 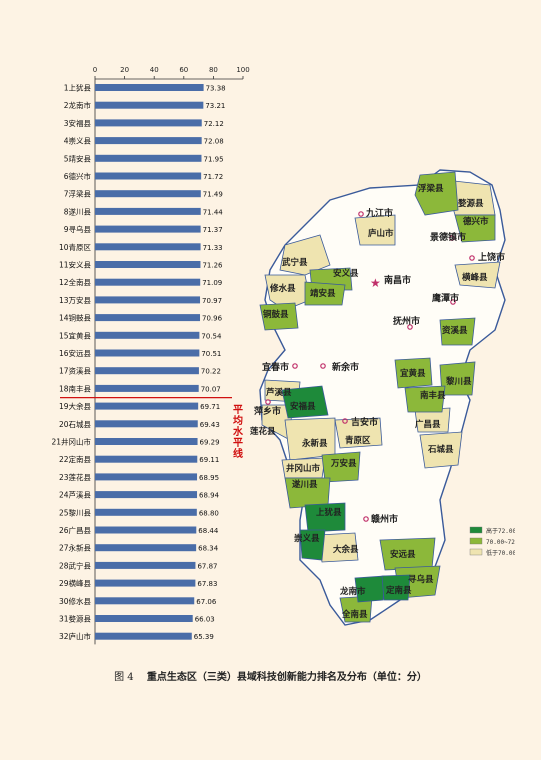 What do you see at coordinates (78, 88) in the screenshot?
I see `category-label: 1上犹县` at bounding box center [78, 88].